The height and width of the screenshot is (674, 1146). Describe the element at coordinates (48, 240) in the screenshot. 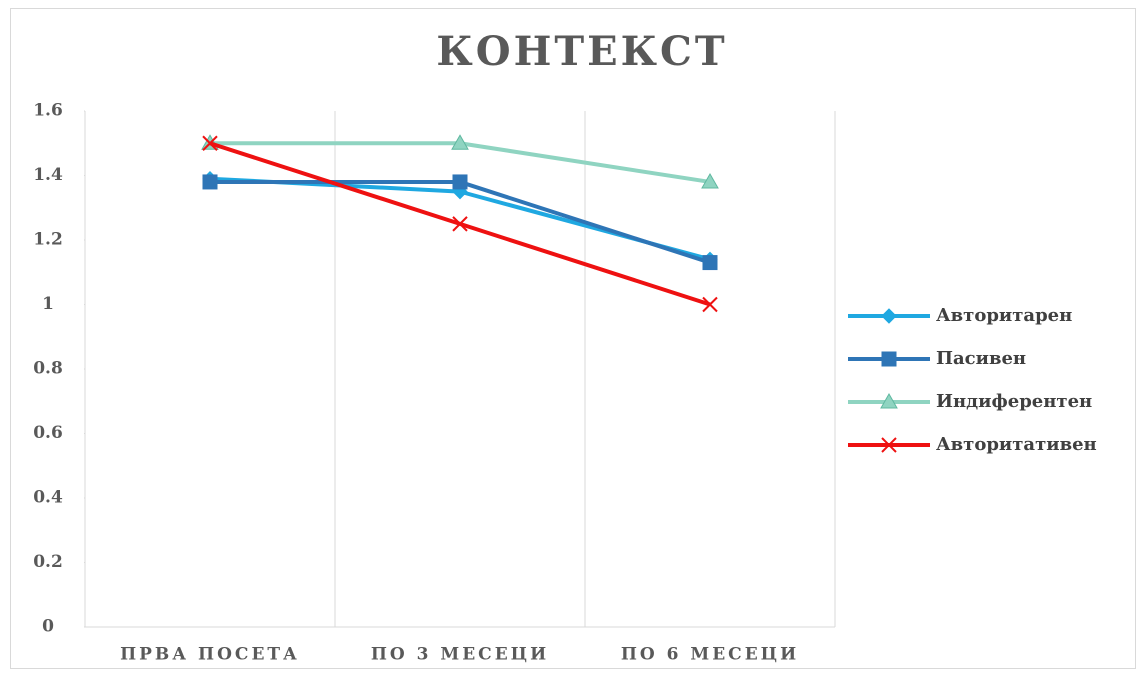

I see `y-tick-label: 1.2` at that location.